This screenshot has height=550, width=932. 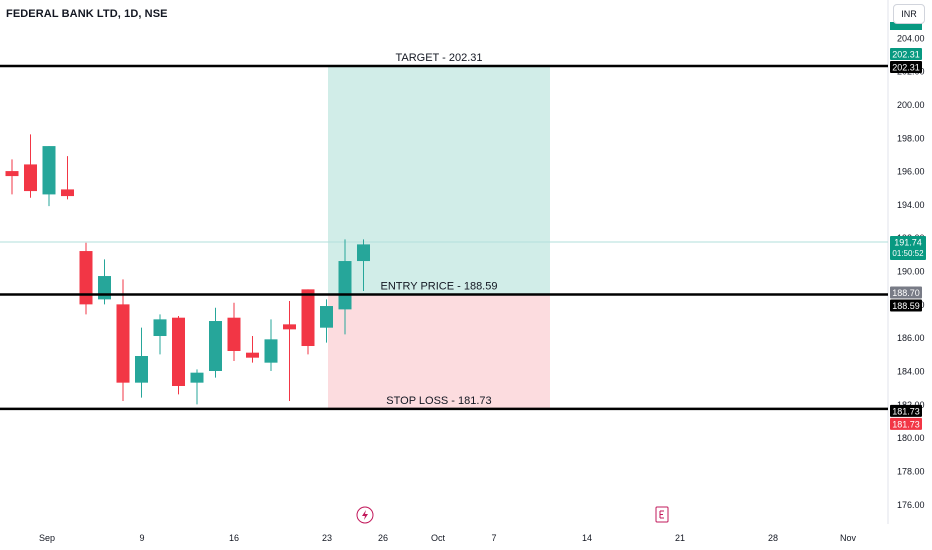 I want to click on entry-label: ENTRY PRICE - 188.59, so click(x=439, y=287).